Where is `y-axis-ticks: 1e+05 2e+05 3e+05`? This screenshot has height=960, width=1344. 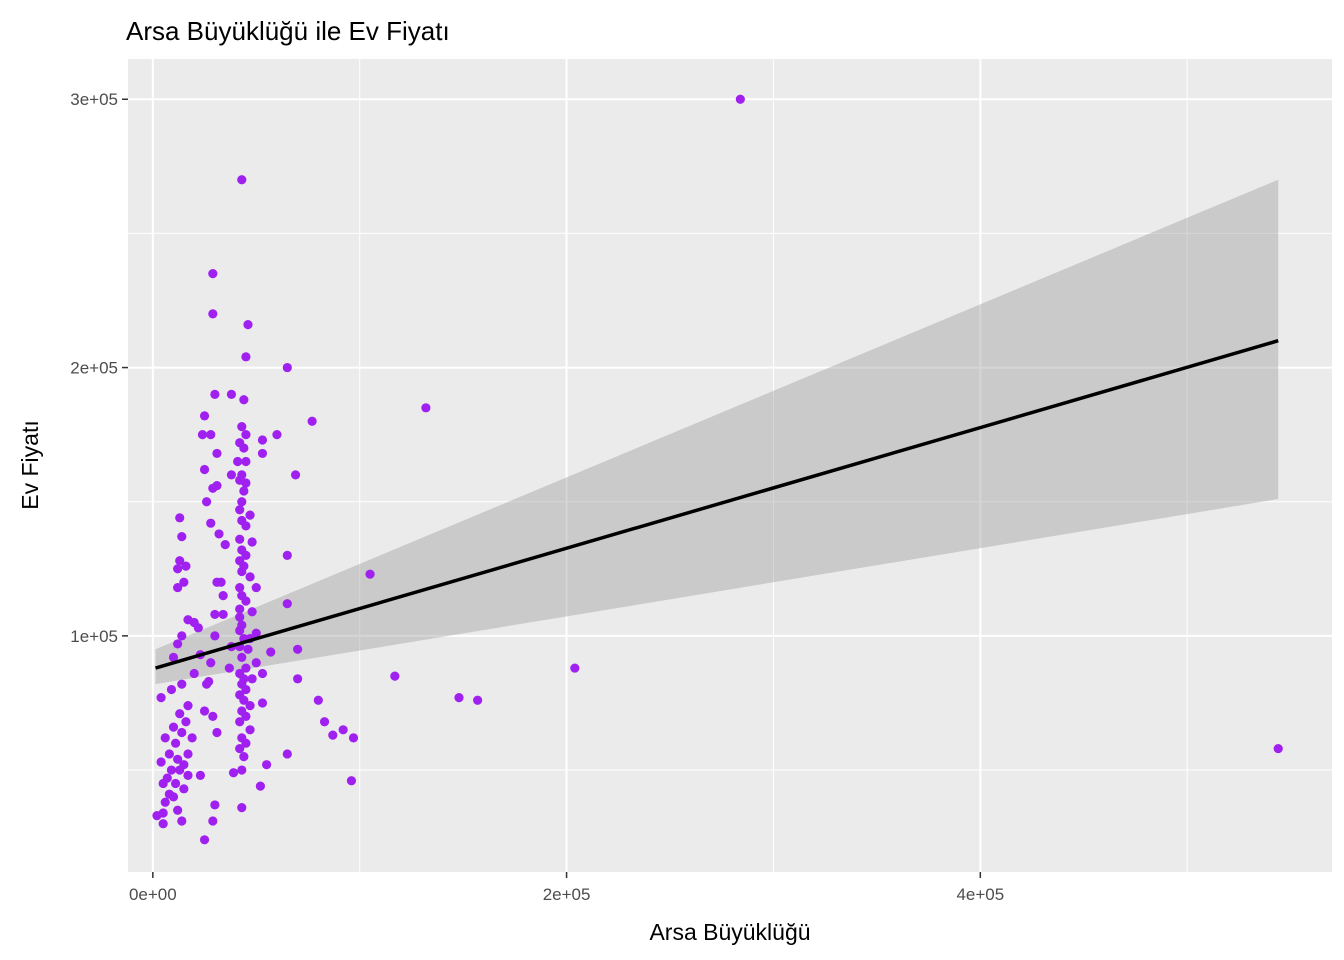
y-axis-ticks: 1e+05 2e+05 3e+05 is located at coordinates (99, 368).